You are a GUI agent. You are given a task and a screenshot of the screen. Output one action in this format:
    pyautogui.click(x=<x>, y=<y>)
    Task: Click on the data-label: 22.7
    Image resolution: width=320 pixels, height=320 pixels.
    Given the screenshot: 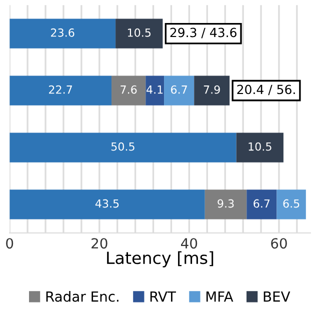 What is the action you would take?
    pyautogui.click(x=60, y=89)
    